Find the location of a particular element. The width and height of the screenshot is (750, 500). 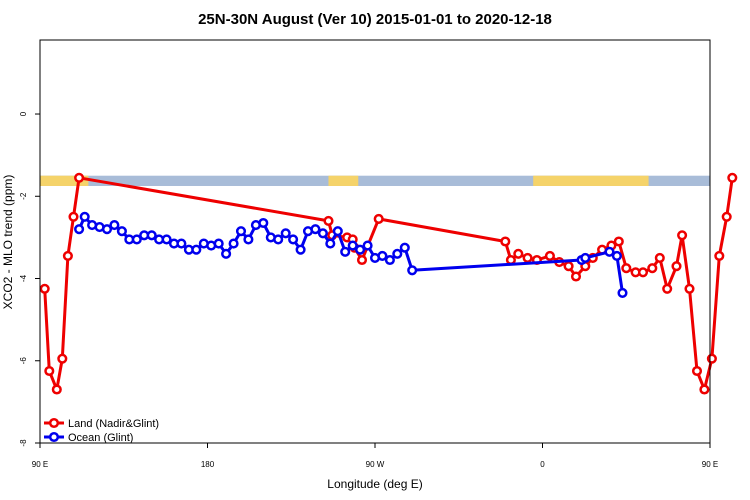

x-tick-label: 90 W is located at coordinates (375, 464).